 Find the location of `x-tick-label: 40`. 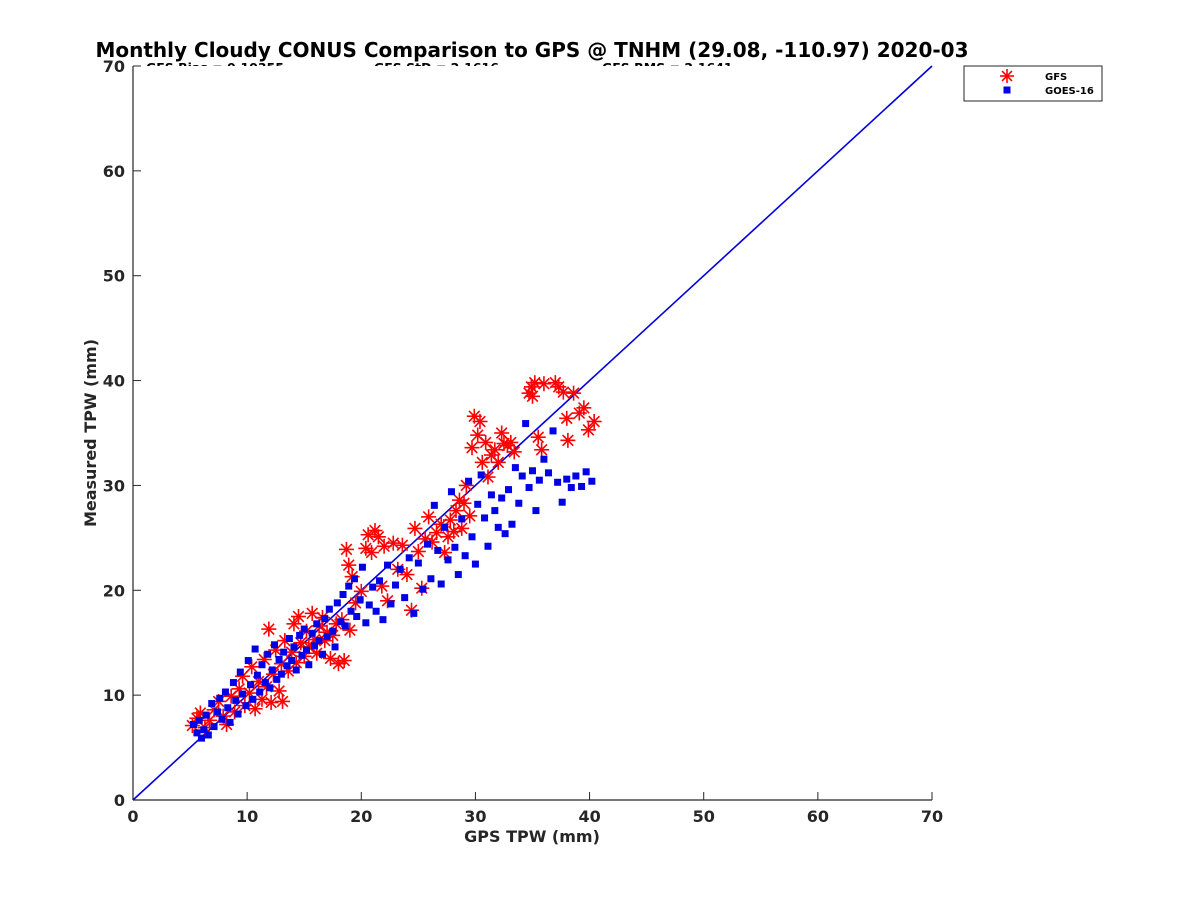

x-tick-label: 40 is located at coordinates (589, 816).